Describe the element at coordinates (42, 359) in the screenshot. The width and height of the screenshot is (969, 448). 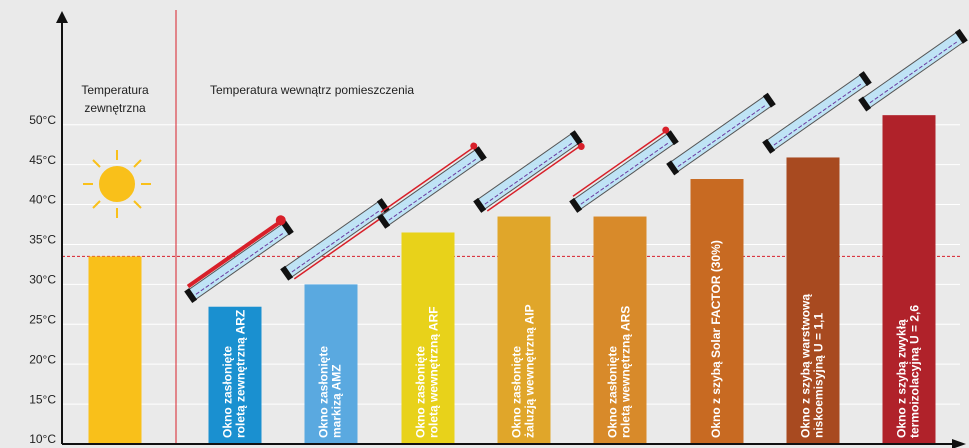
I see `y-tick-label: 20°C` at that location.